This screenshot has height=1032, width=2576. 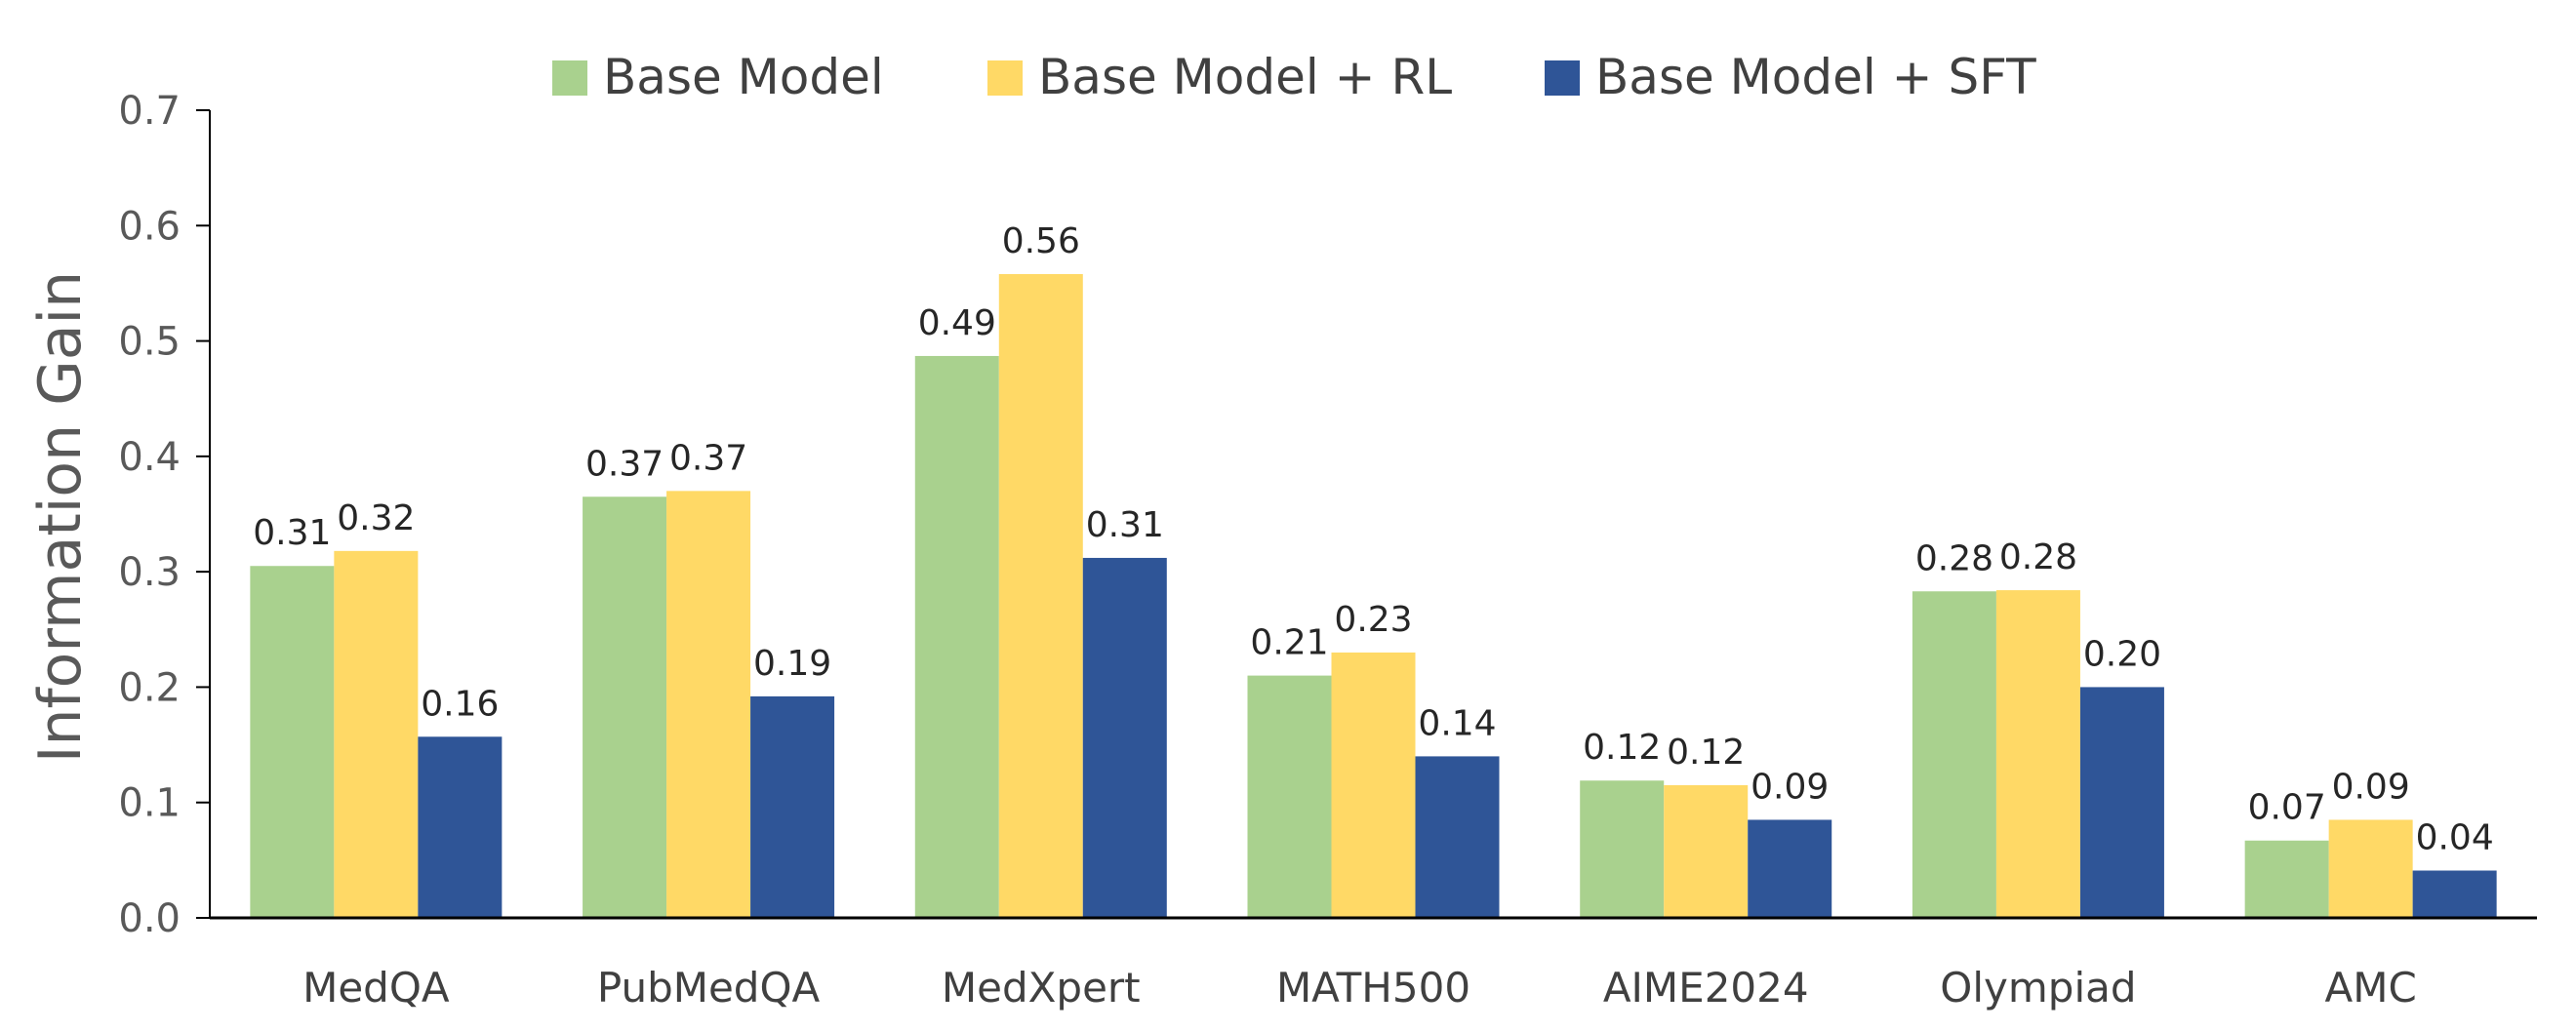 What do you see at coordinates (1457, 723) in the screenshot?
I see `data-label: 0.14` at bounding box center [1457, 723].